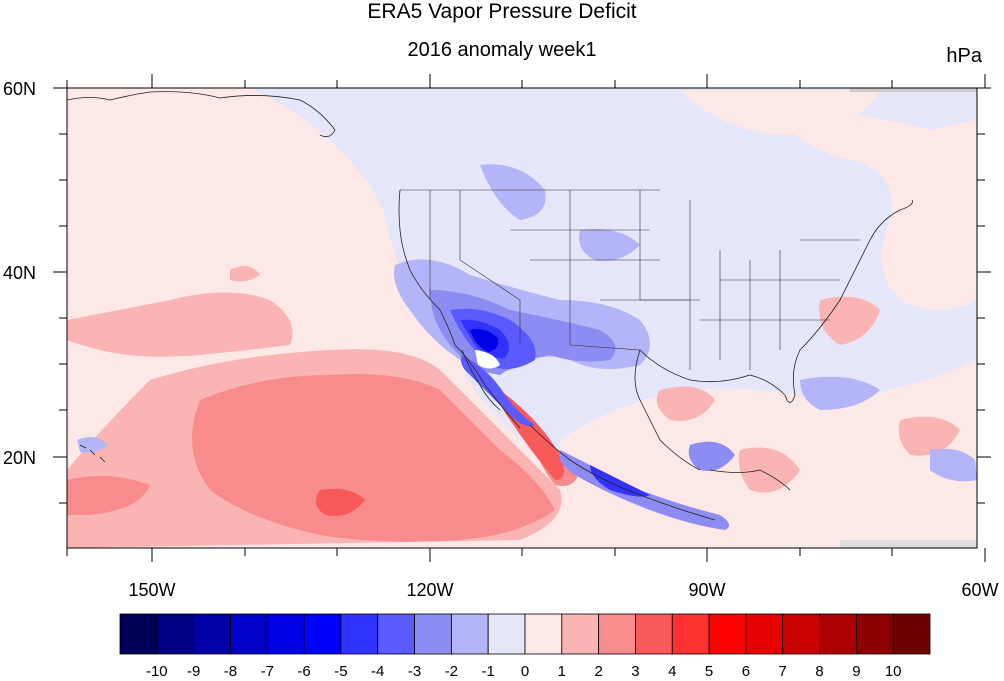  Describe the element at coordinates (373, 458) in the screenshot. I see `red-field-core` at that location.